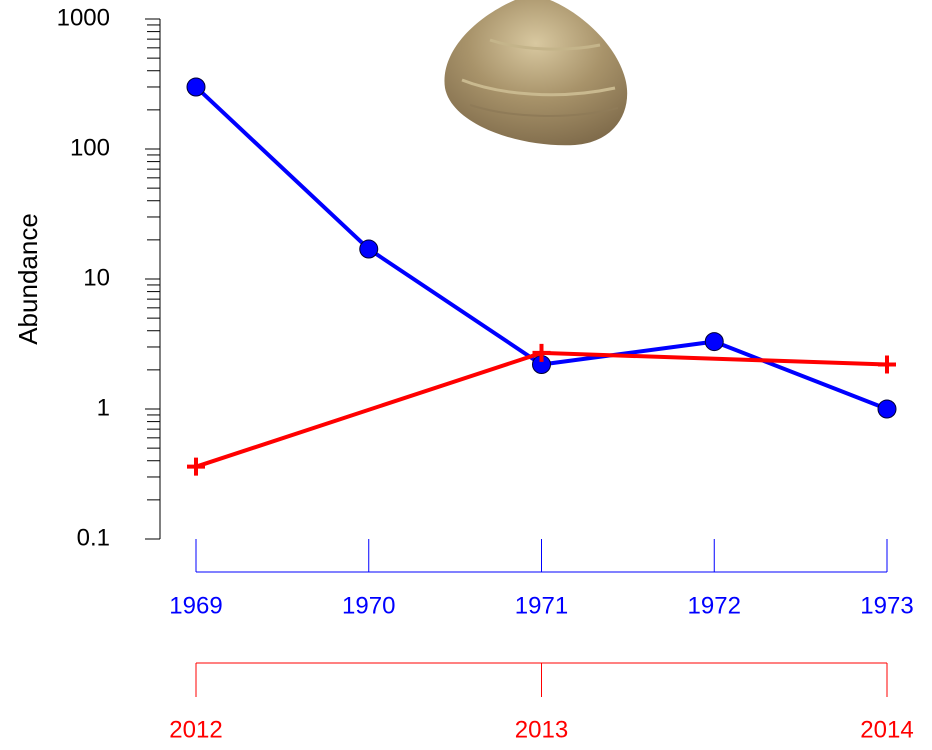 Image resolution: width=932 pixels, height=750 pixels. What do you see at coordinates (886, 729) in the screenshot?
I see `x2-tick-label: 2014` at bounding box center [886, 729].